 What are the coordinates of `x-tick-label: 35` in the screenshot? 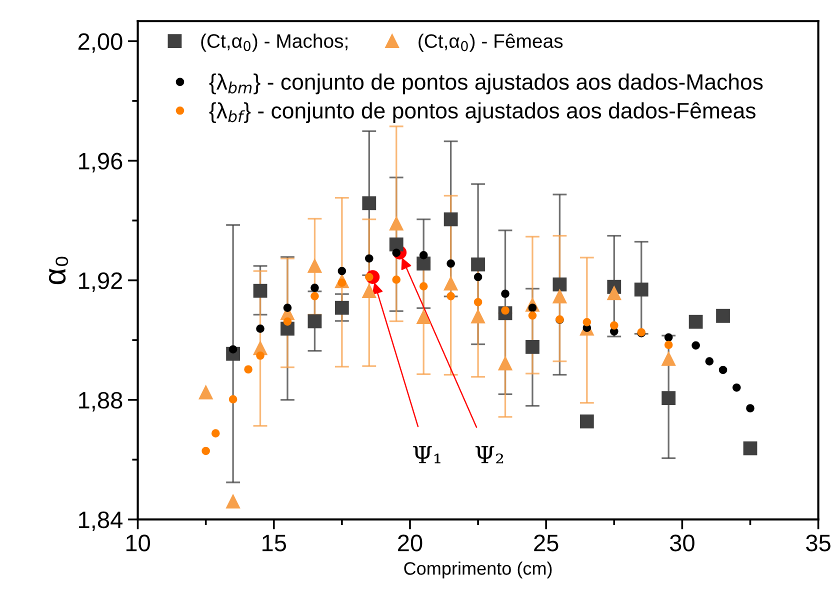 It's located at (818, 543).